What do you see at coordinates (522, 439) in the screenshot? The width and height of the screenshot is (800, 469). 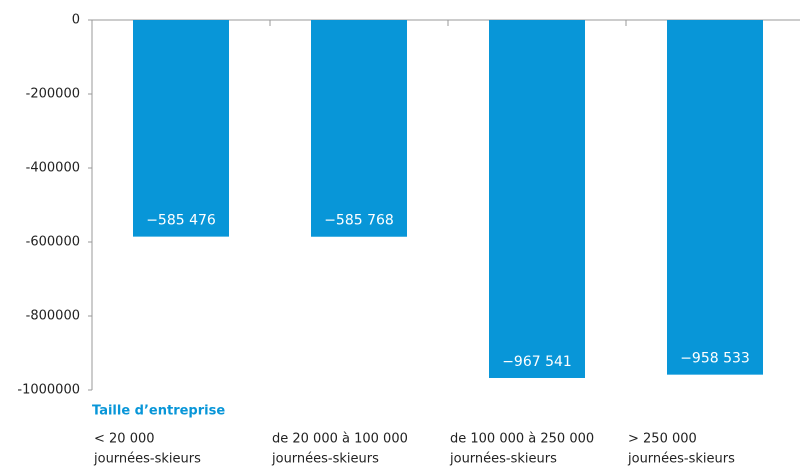 I see `x-tick-label: de 100 000 à 250 000` at bounding box center [522, 439].